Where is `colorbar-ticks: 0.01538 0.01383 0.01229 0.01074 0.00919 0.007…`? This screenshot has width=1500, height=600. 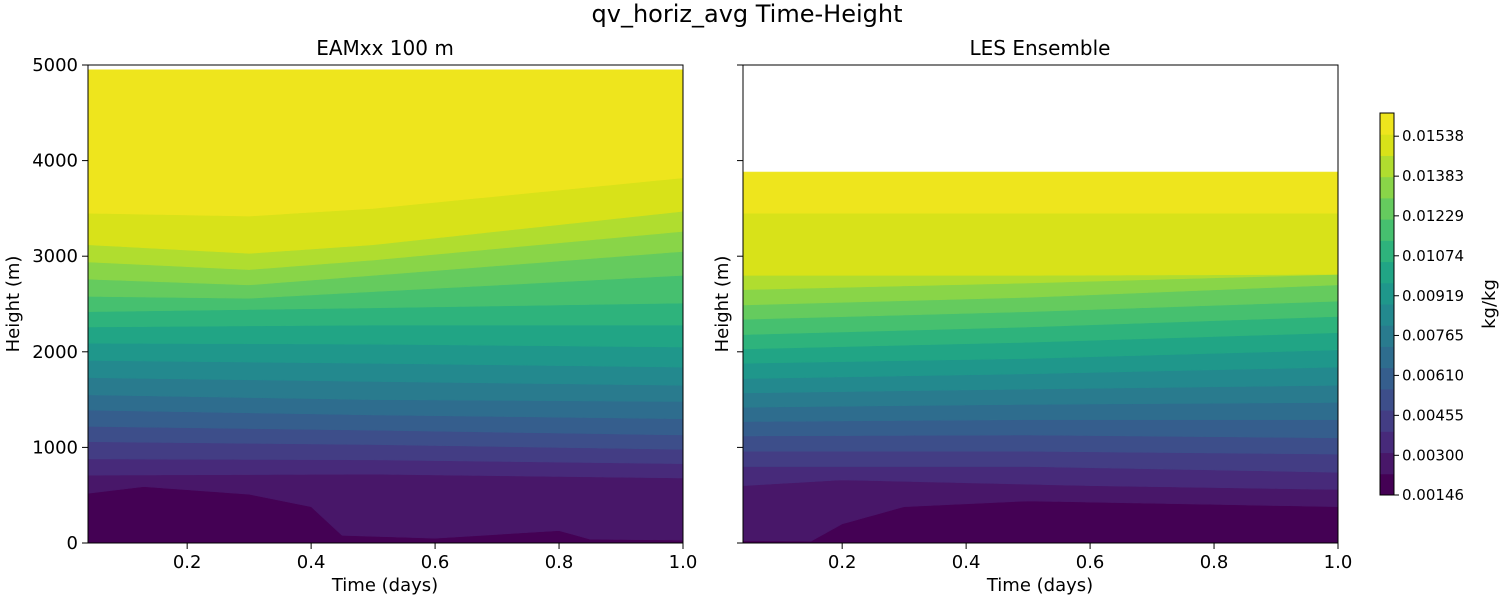 colorbar-ticks: 0.01538 0.01383 0.01229 0.01074 0.00919 0.007… is located at coordinates (1429, 315).